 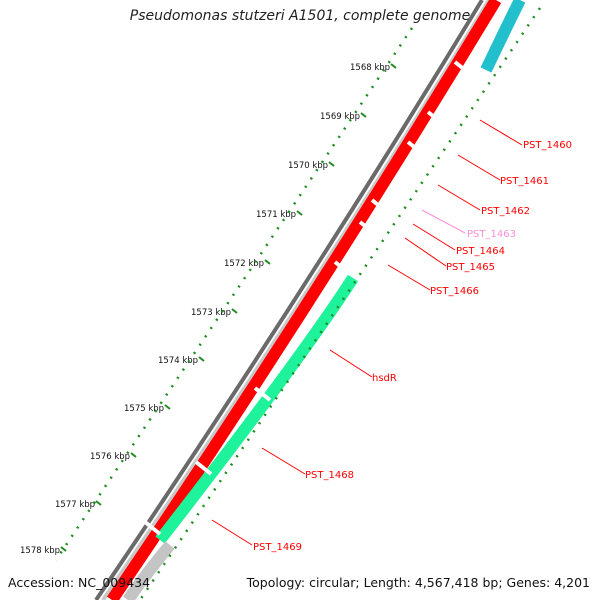 I want to click on gene-label: PST_1460, so click(x=547, y=145).